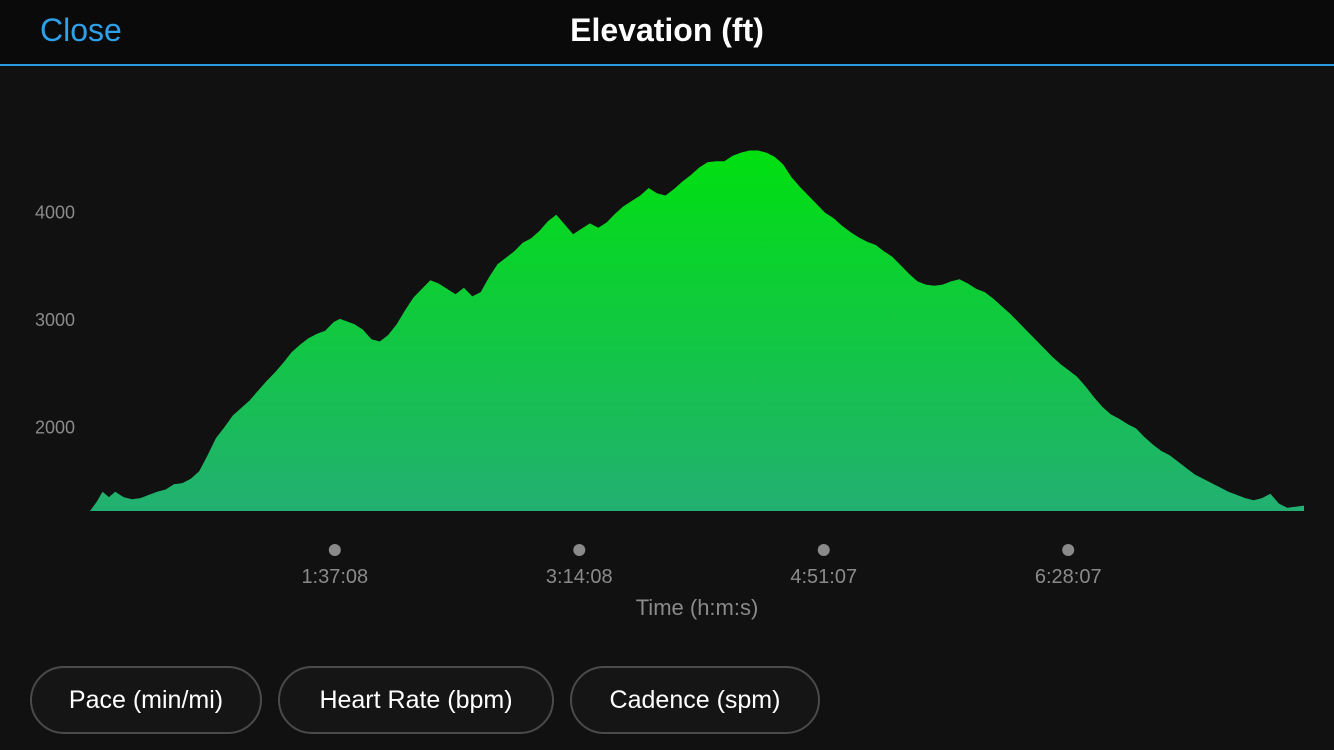  Describe the element at coordinates (823, 577) in the screenshot. I see `x-tick-label: 4:51:07` at that location.